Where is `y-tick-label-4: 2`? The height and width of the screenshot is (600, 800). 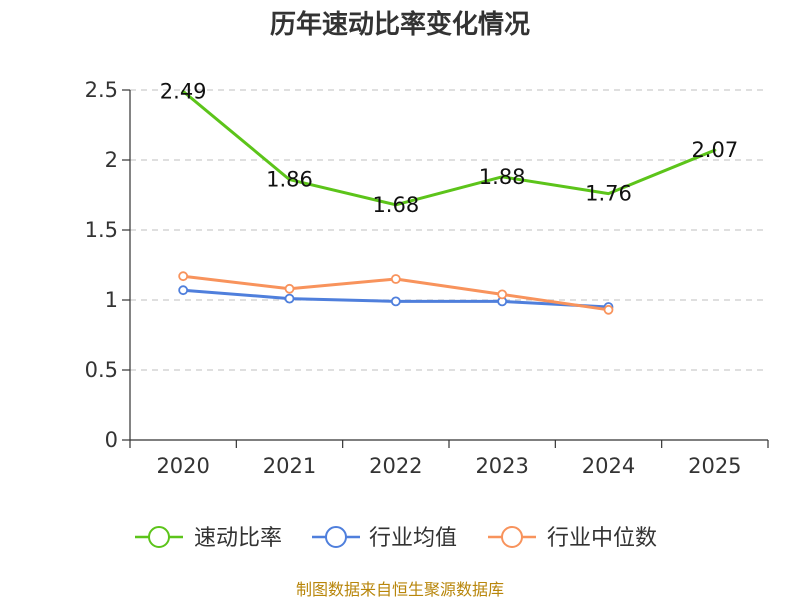
y-tick-label-4: 2 is located at coordinates (111, 160).